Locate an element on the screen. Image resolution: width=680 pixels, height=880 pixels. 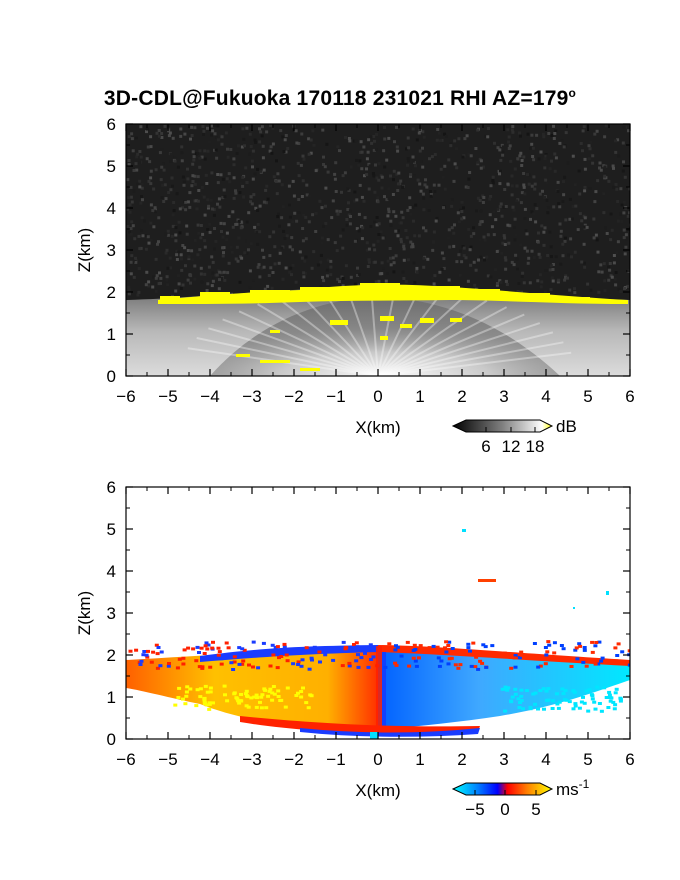
x-tick-label: 4 is located at coordinates (545, 396).